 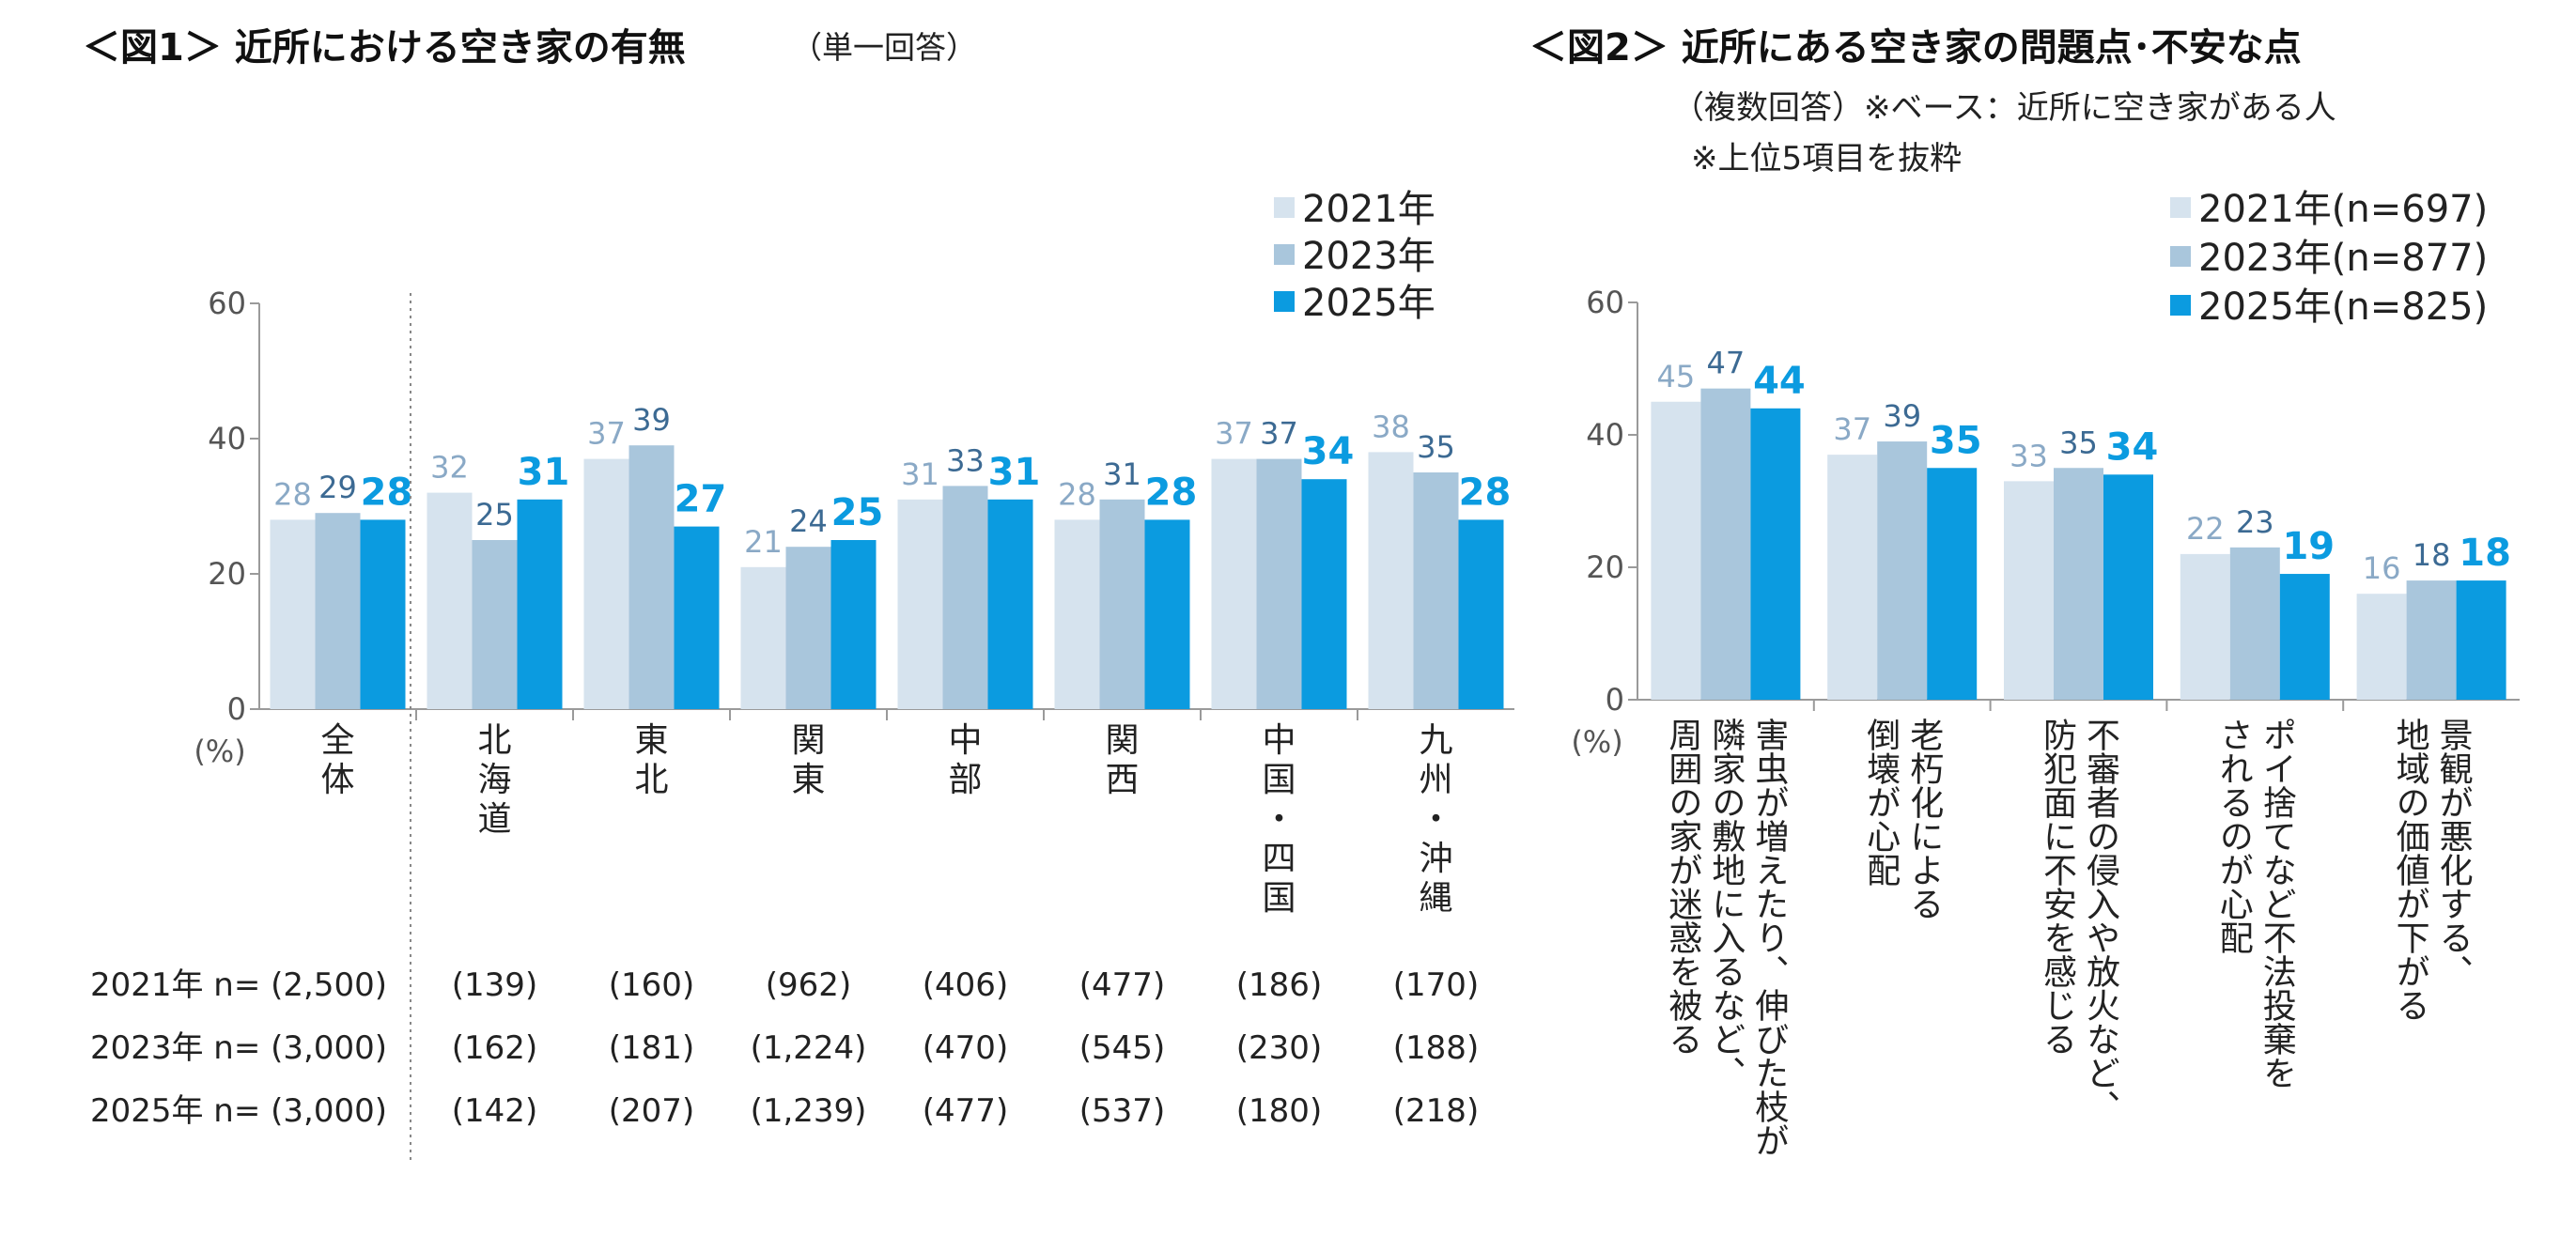 I want to click on data-label: 32, so click(x=449, y=468).